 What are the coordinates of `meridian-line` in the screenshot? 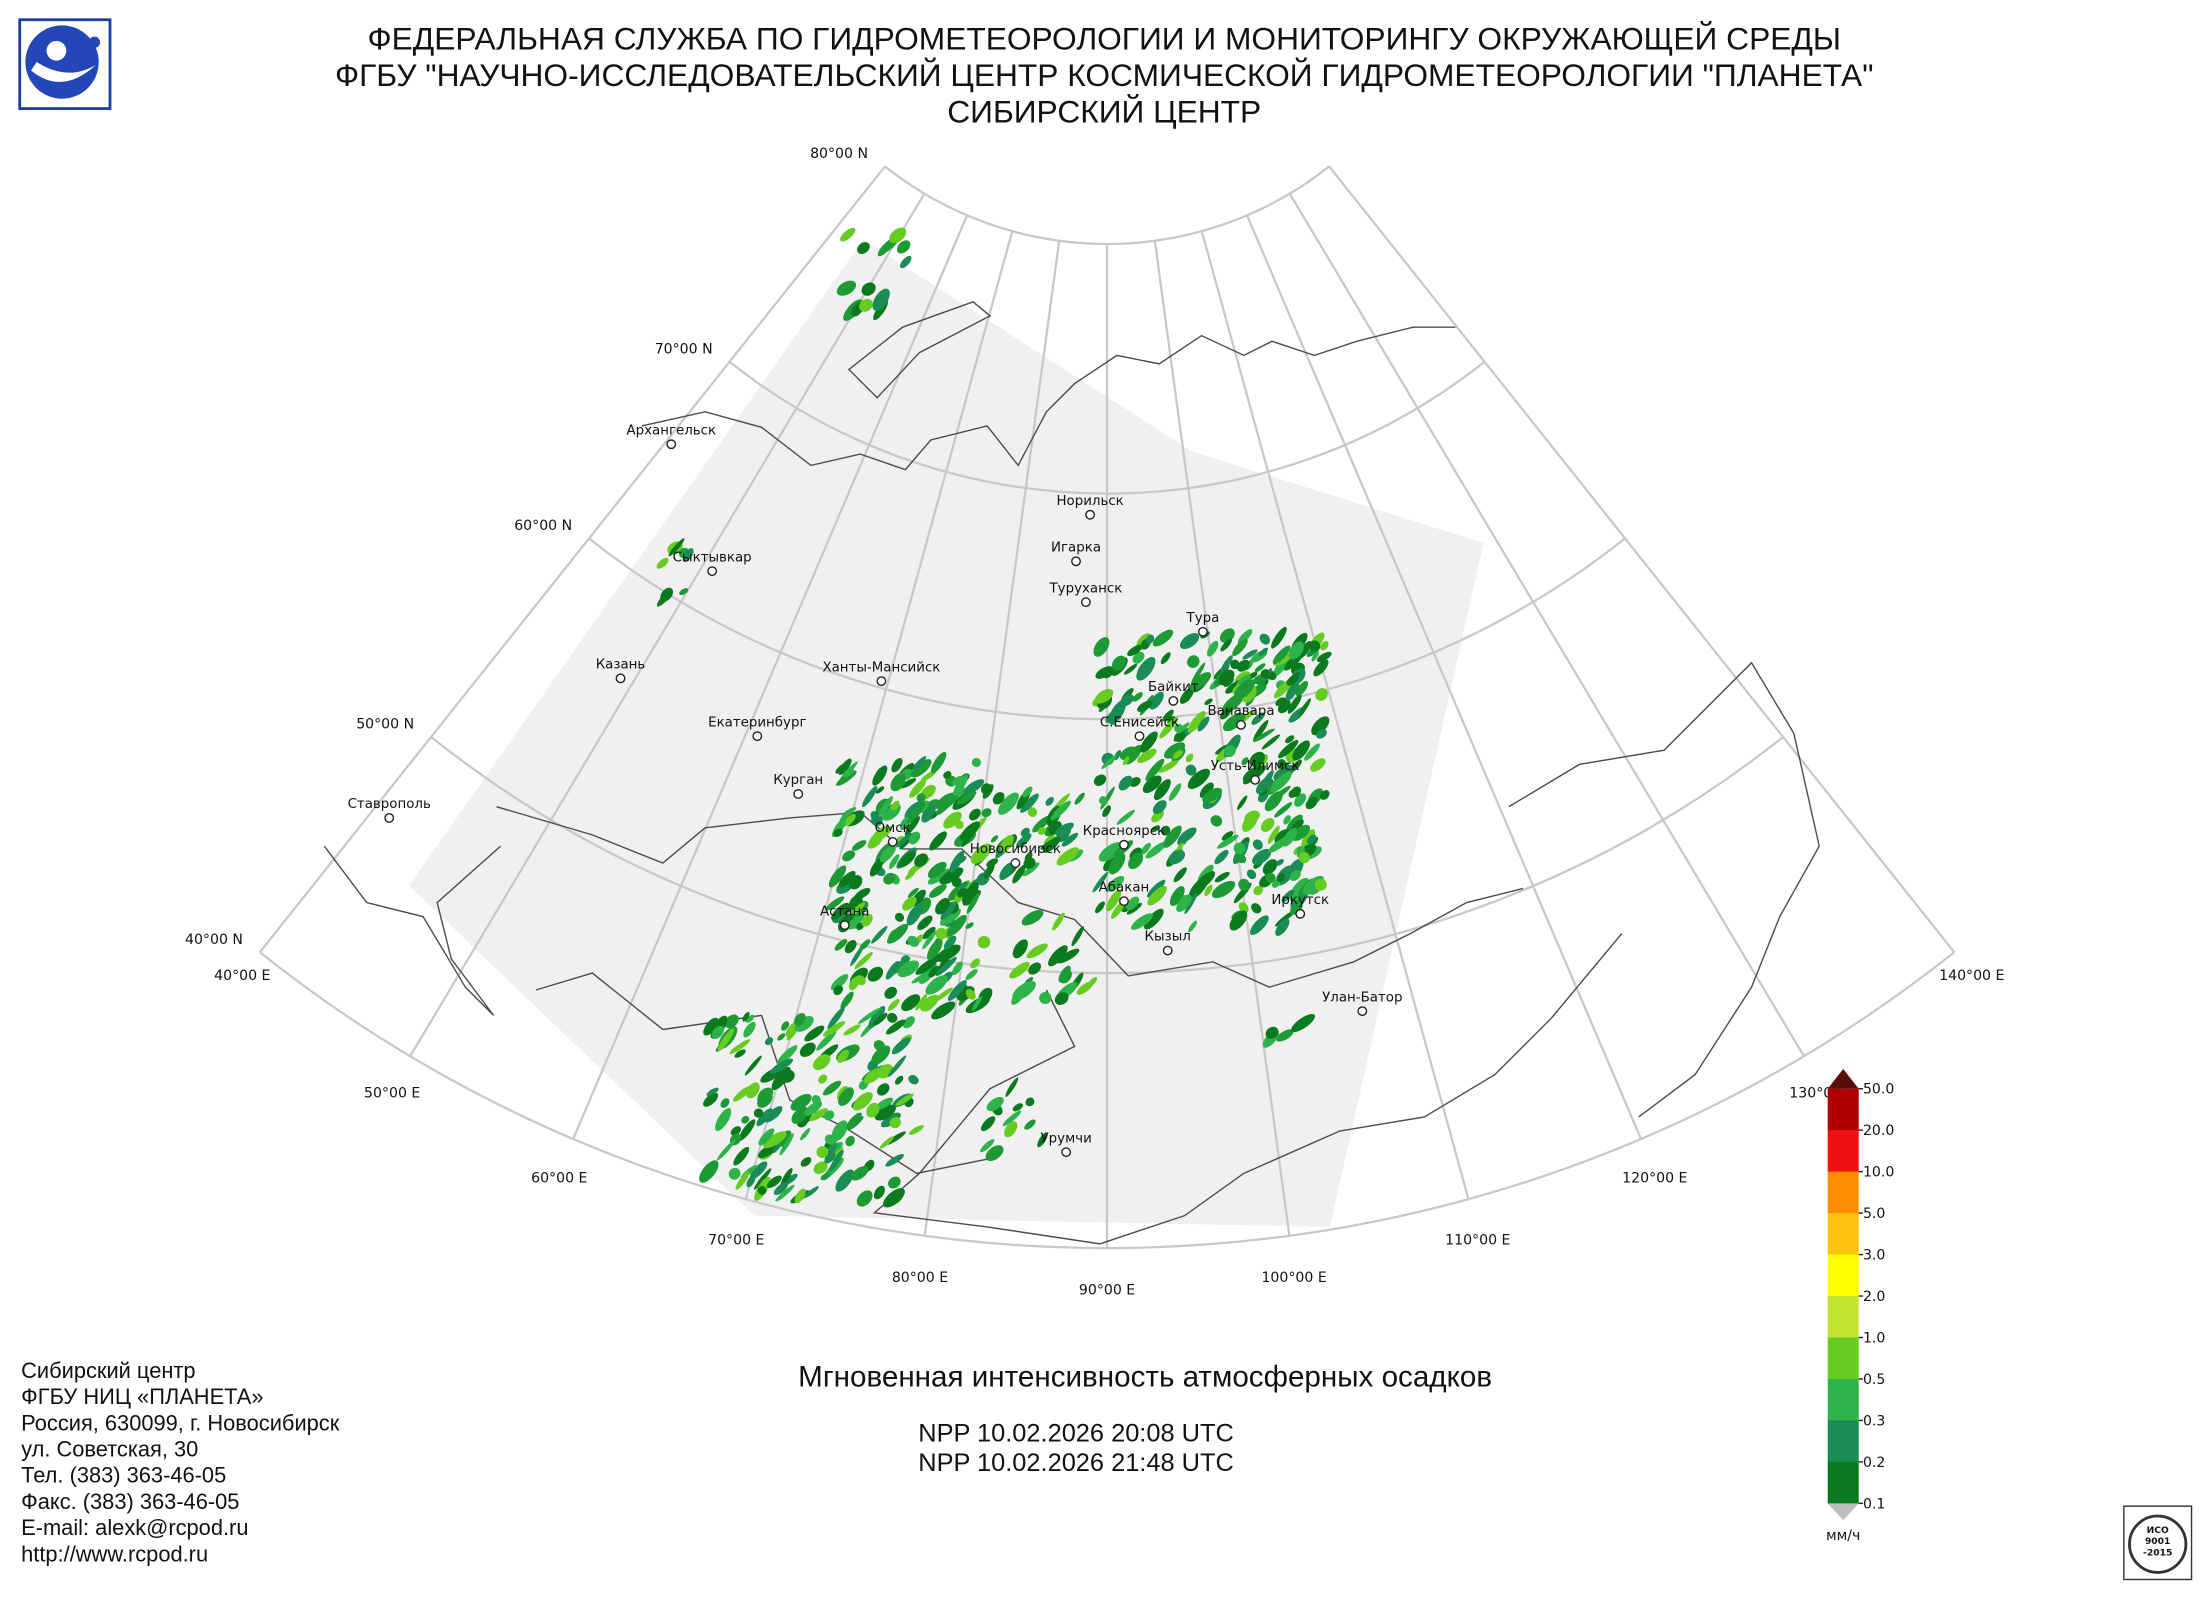 It's located at (770, 677).